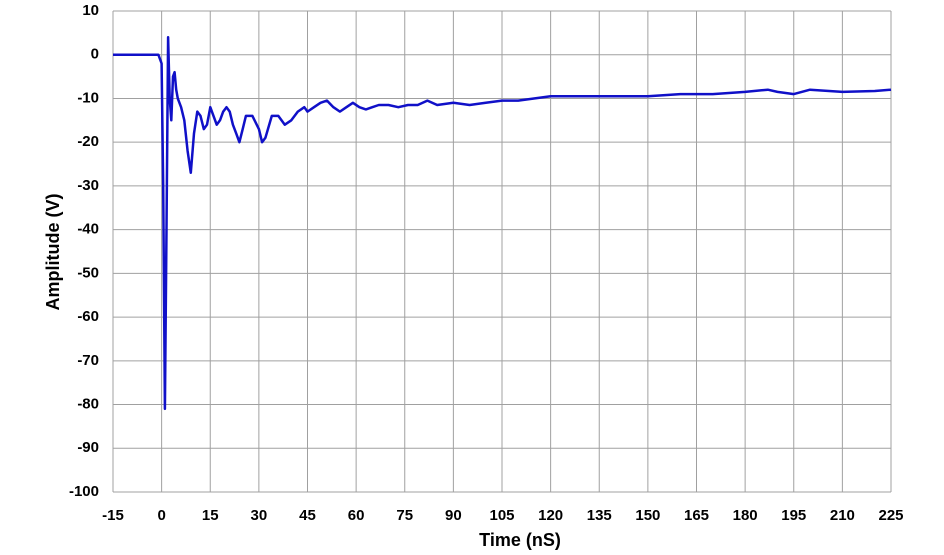 This screenshot has height=555, width=944. Describe the element at coordinates (88, 185) in the screenshot. I see `y-tick-label: -30` at that location.